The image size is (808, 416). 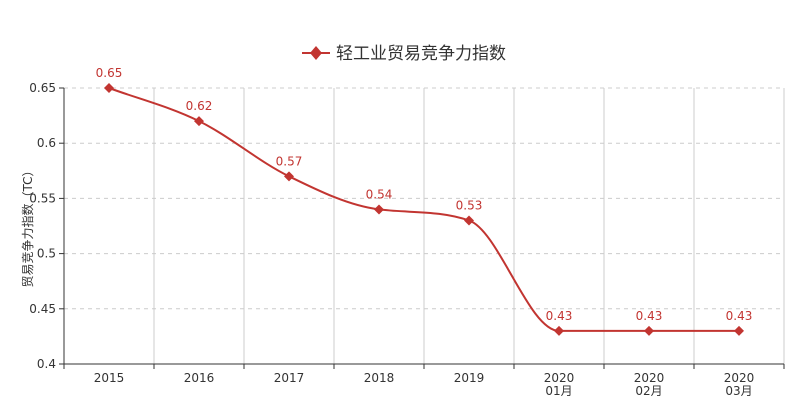 What do you see at coordinates (42, 88) in the screenshot?
I see `y-tick-label: 0.65` at bounding box center [42, 88].